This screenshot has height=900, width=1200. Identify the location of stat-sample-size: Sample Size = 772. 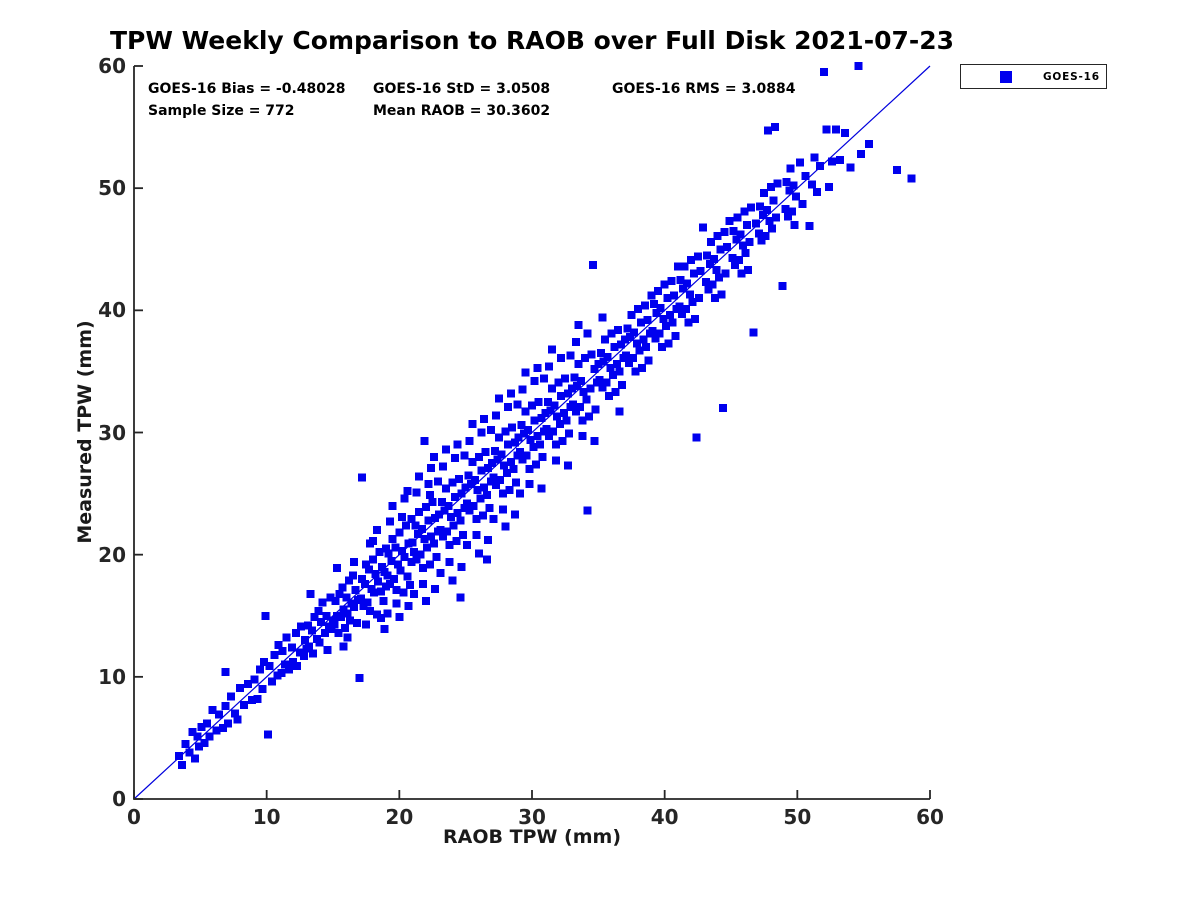
(221, 111).